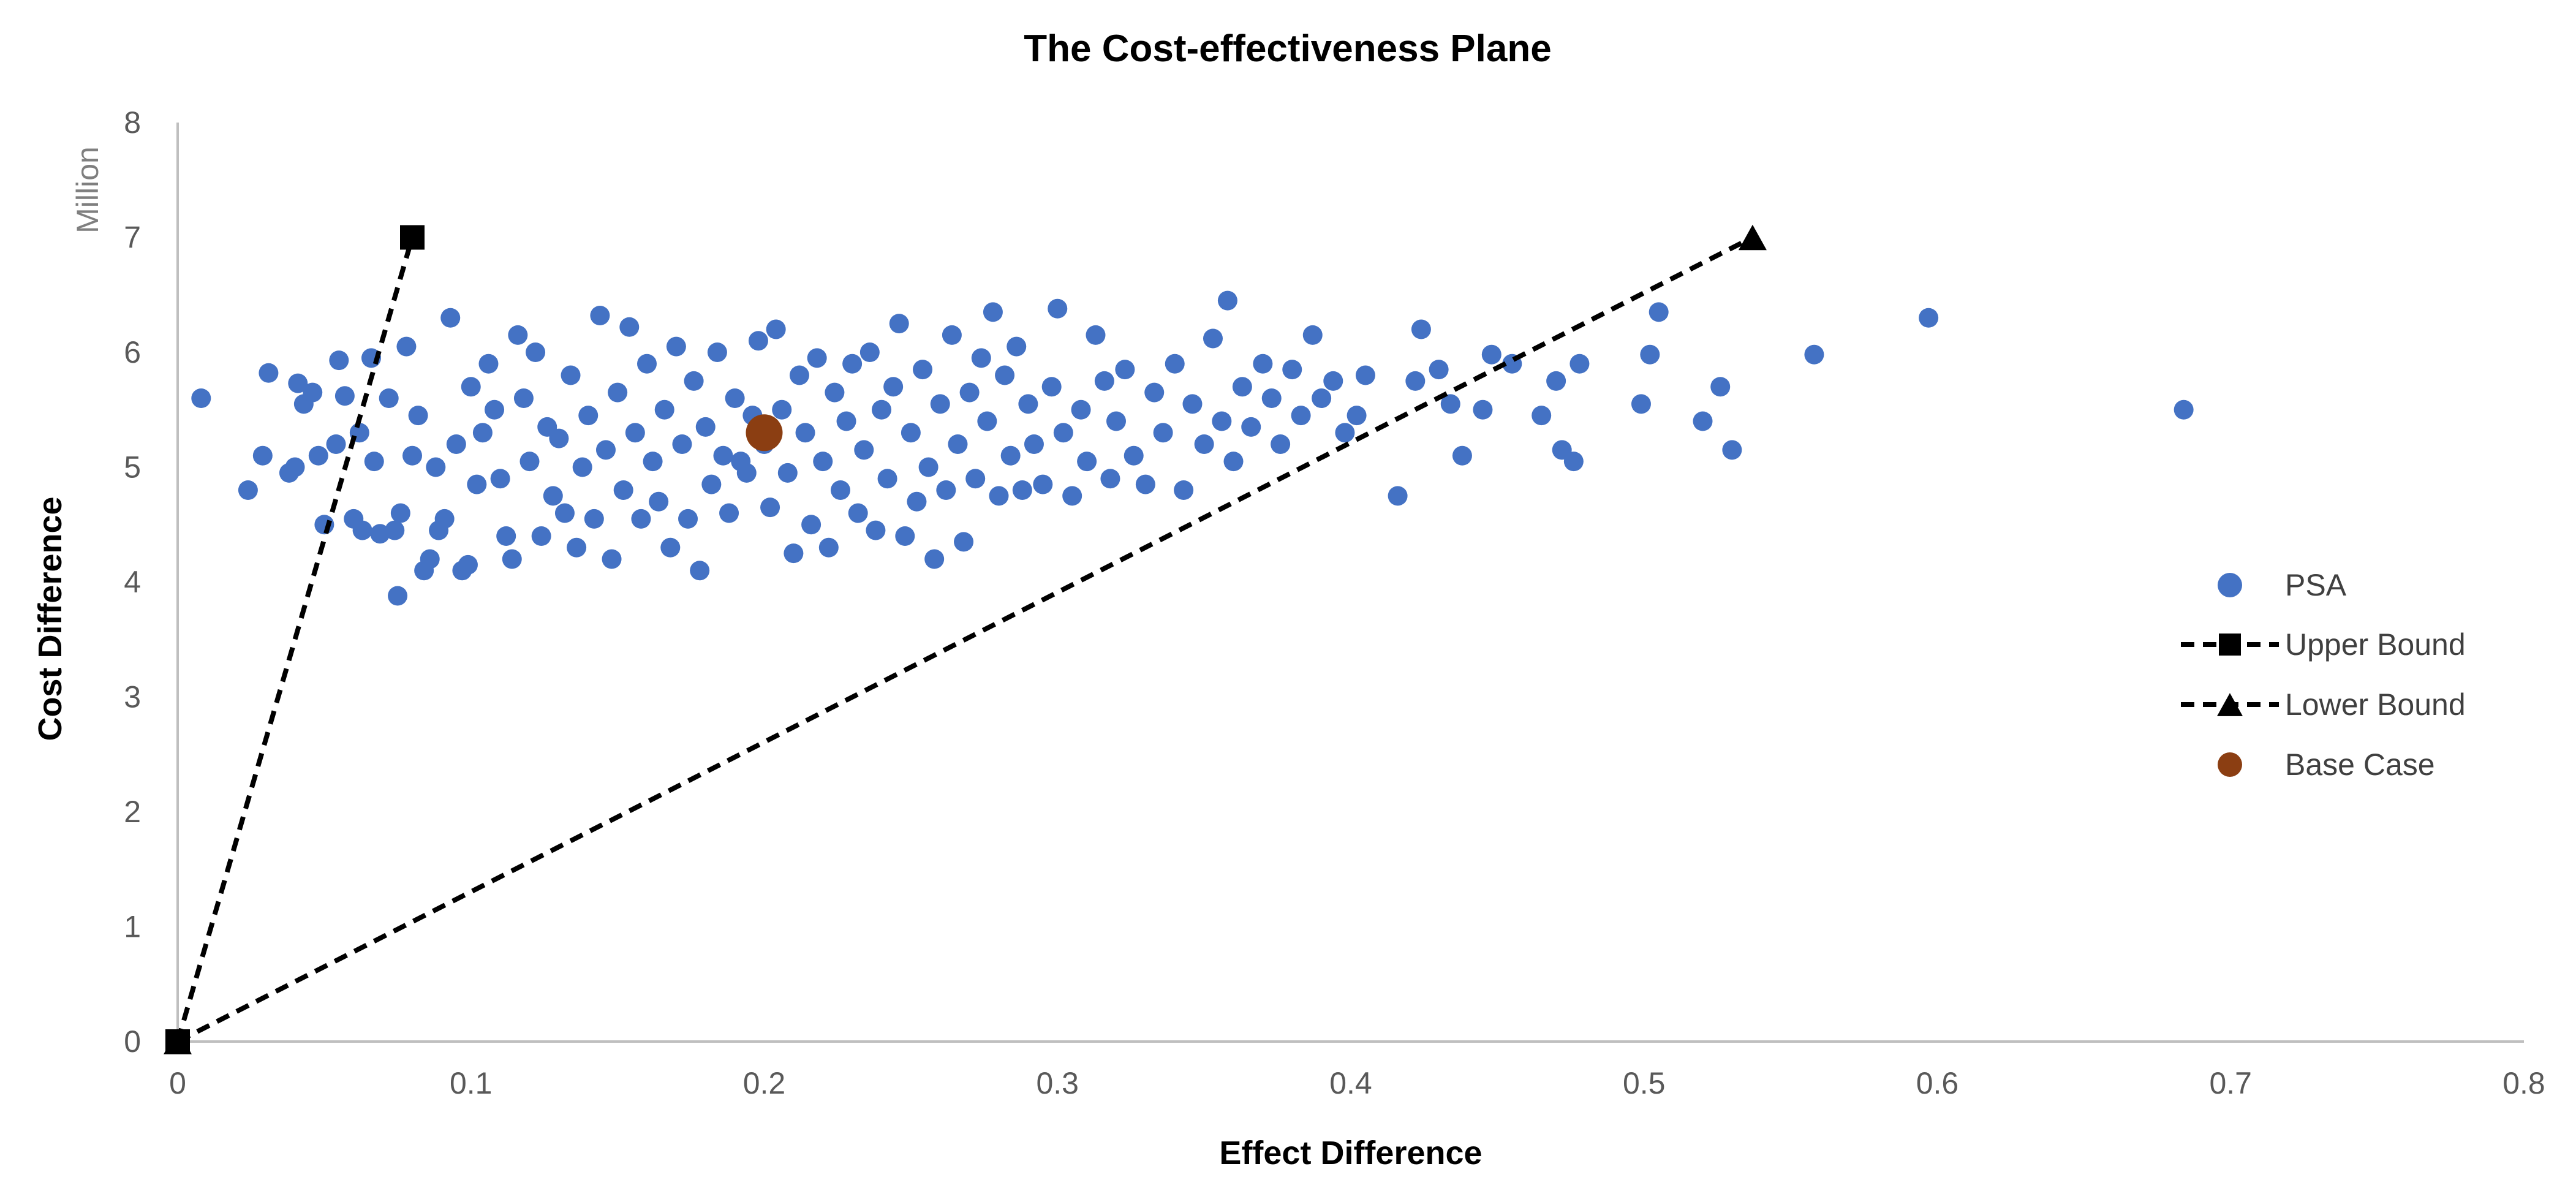  What do you see at coordinates (132, 238) in the screenshot?
I see `y-tick-label: 7` at bounding box center [132, 238].